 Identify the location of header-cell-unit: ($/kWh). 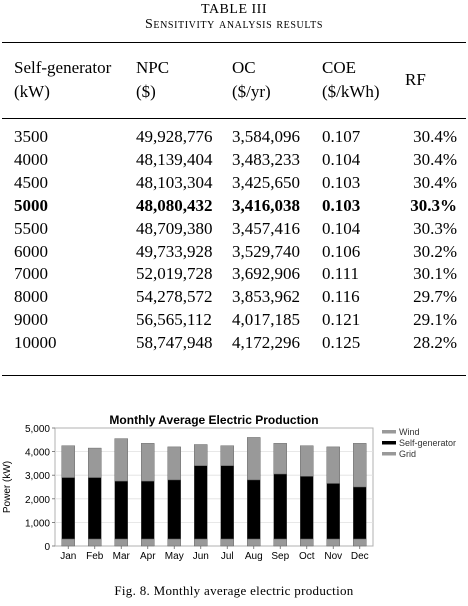
(351, 91).